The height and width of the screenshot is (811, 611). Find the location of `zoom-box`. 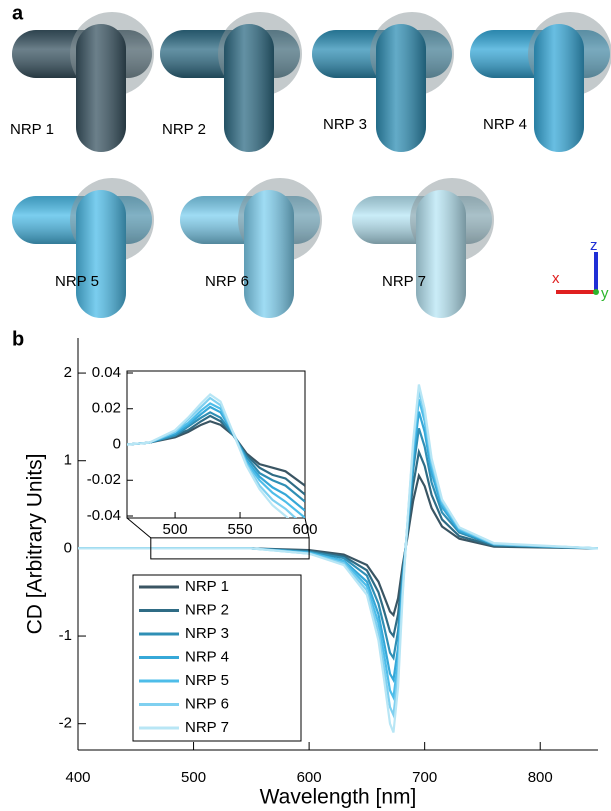

zoom-box is located at coordinates (230, 548).